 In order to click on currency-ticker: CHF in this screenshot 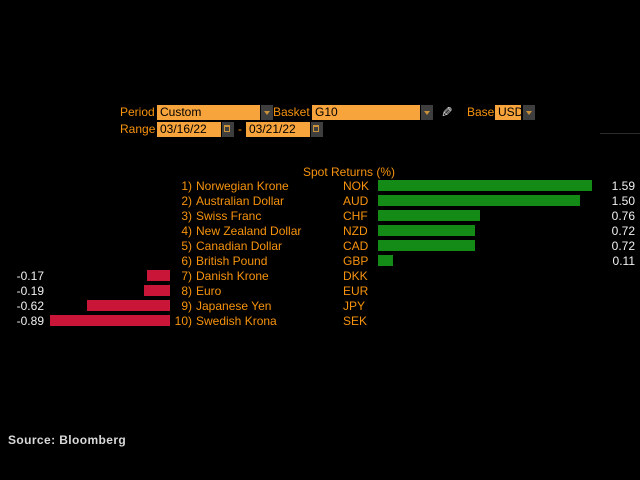, I will do `click(355, 216)`.